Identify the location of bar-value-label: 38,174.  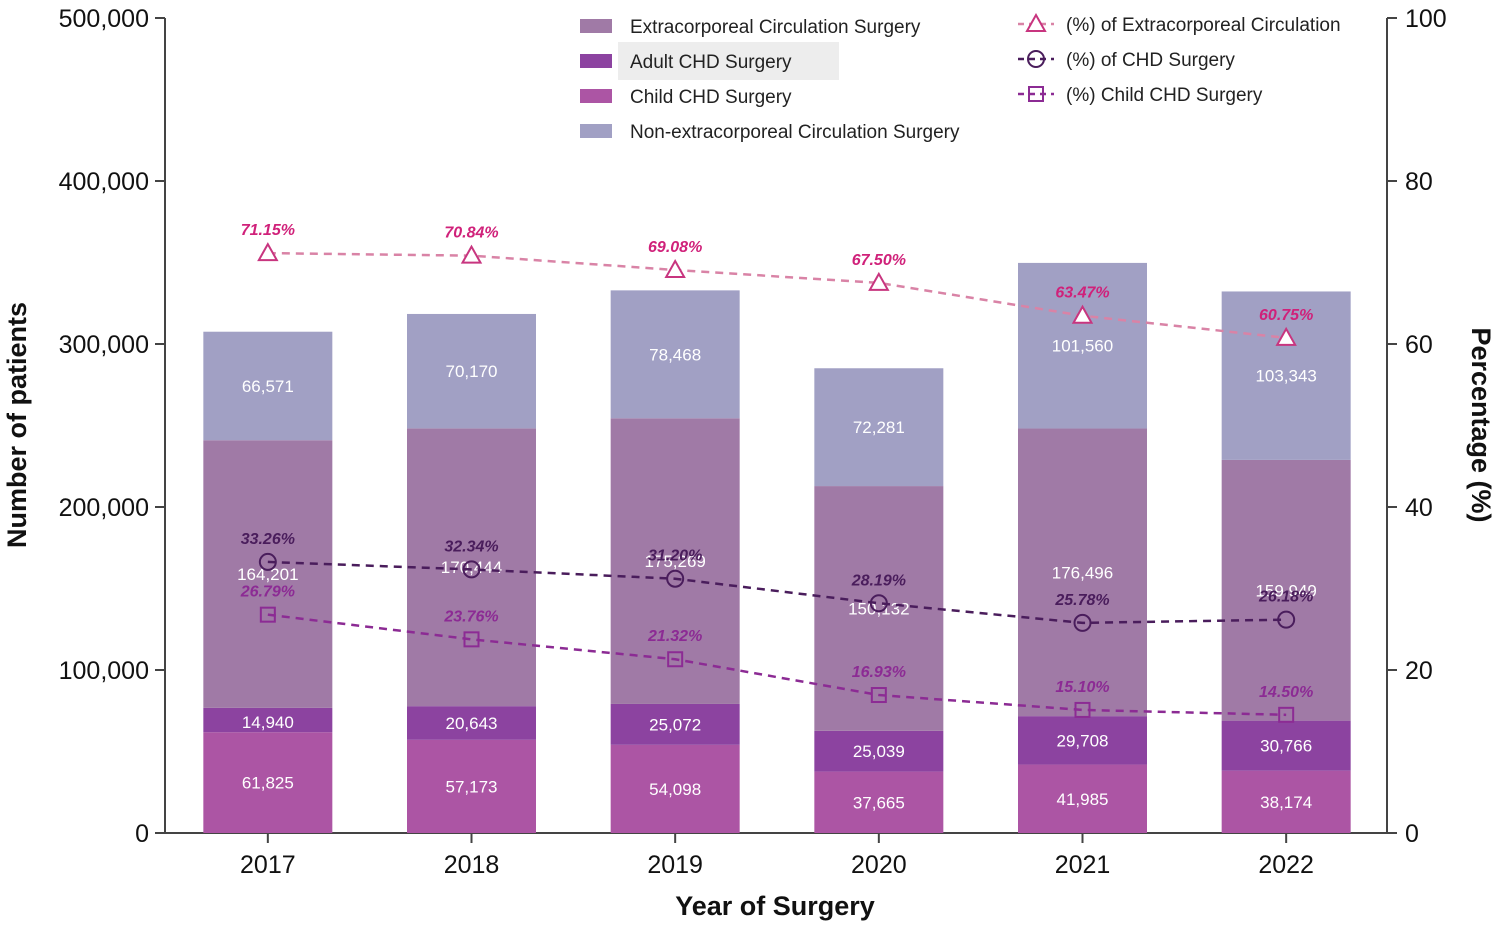
(1286, 802).